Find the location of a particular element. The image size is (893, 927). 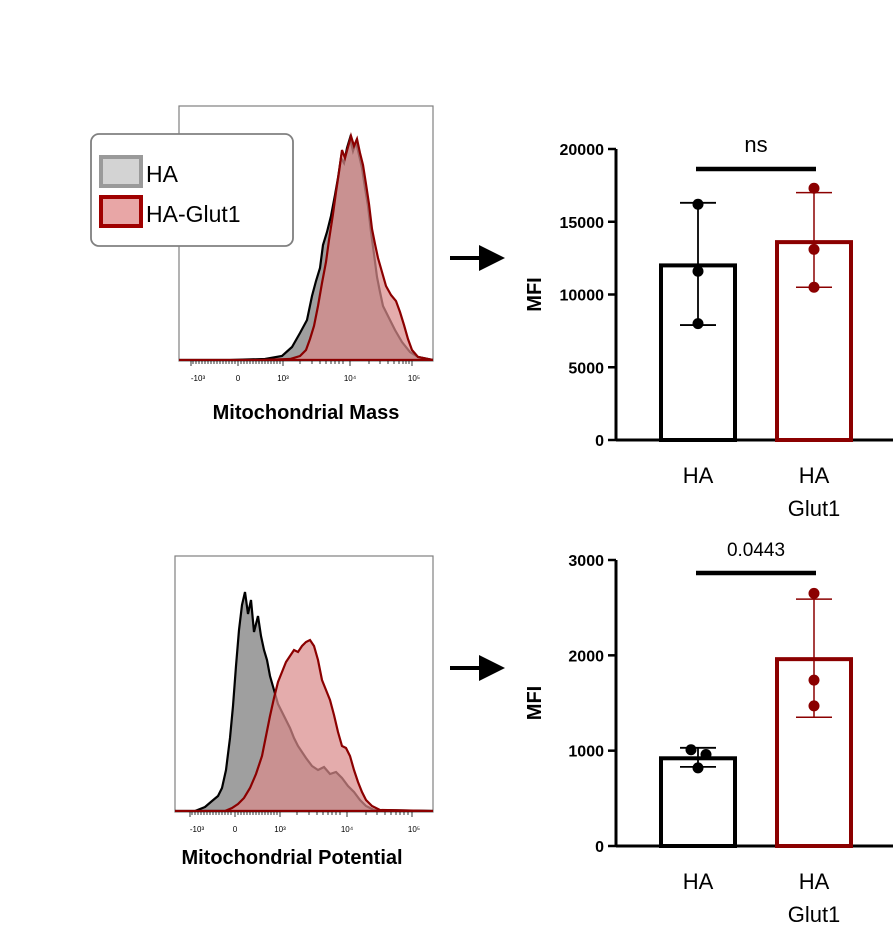

arrow-top is located at coordinates (477, 258).